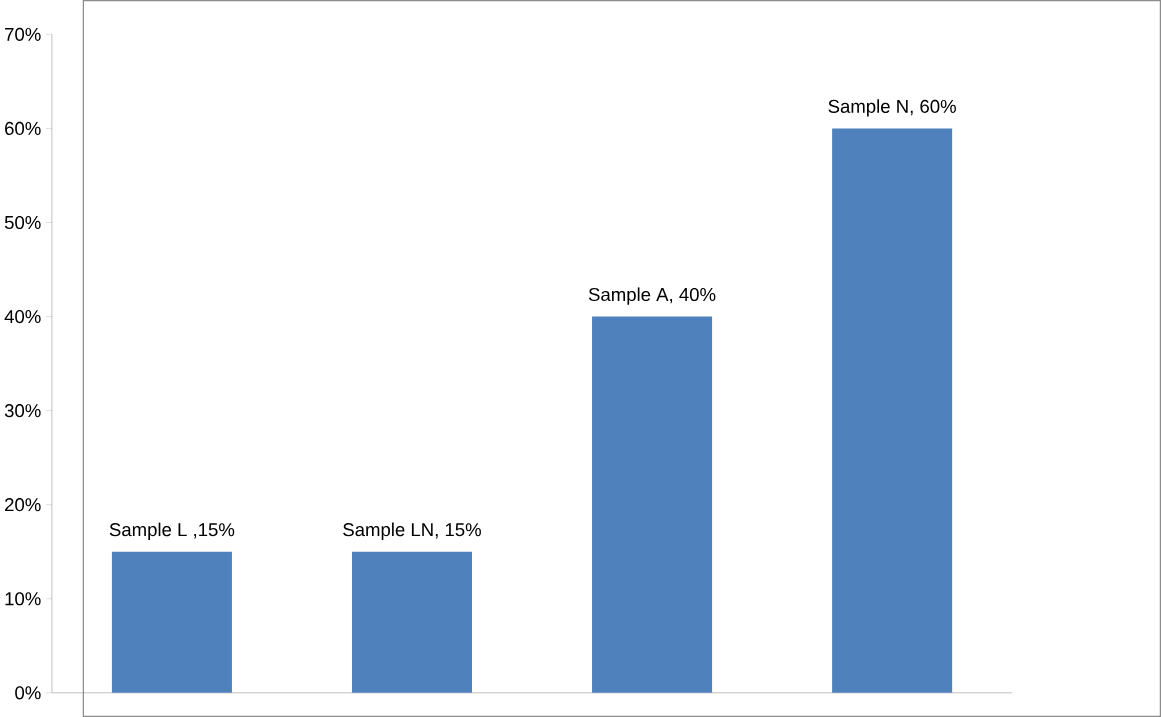 Image resolution: width=1161 pixels, height=717 pixels. I want to click on data-label: Sample N, 60%, so click(892, 108).